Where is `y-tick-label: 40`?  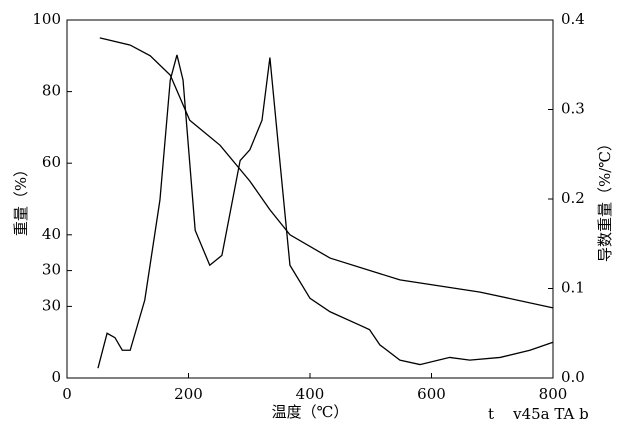
y-tick-label: 40 is located at coordinates (51, 234).